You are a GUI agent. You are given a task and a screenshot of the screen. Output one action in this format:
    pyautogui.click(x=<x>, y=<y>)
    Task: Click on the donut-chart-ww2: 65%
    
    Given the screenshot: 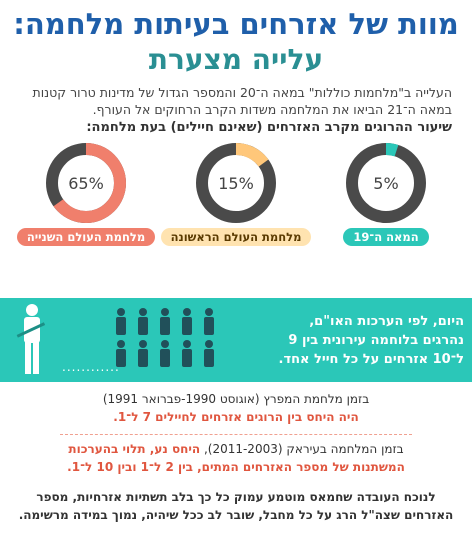 What is the action you would take?
    pyautogui.click(x=86, y=183)
    